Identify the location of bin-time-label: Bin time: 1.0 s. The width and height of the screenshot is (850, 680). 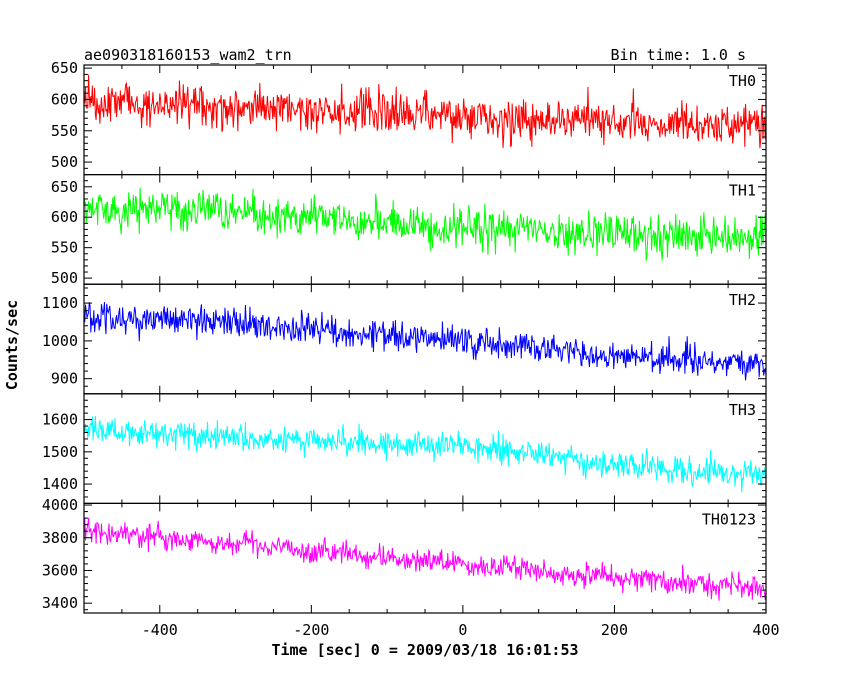
(678, 55).